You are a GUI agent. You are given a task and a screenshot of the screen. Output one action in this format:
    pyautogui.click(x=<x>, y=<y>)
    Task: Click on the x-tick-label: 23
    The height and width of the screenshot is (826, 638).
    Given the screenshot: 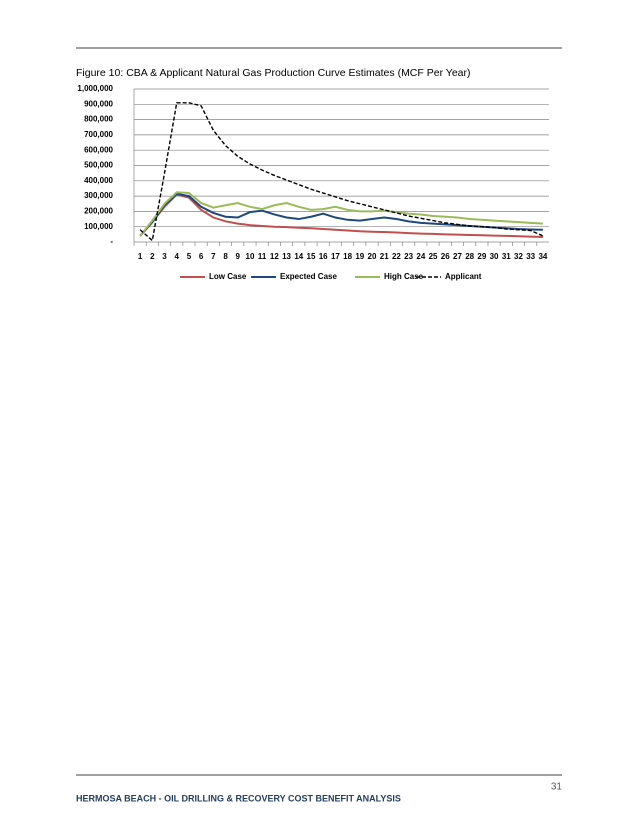 What is the action you would take?
    pyautogui.click(x=408, y=256)
    